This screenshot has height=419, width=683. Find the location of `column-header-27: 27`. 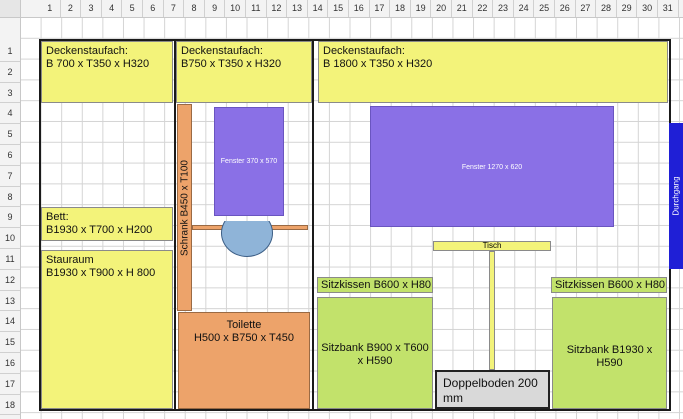

column-header-27: 27 is located at coordinates (586, 8).